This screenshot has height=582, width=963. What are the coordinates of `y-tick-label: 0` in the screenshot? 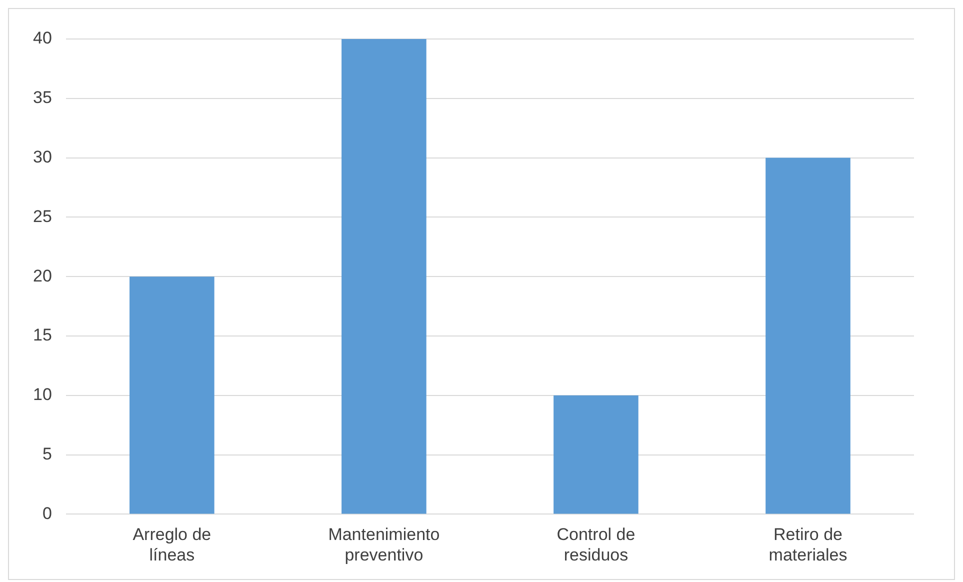 It's located at (47, 513).